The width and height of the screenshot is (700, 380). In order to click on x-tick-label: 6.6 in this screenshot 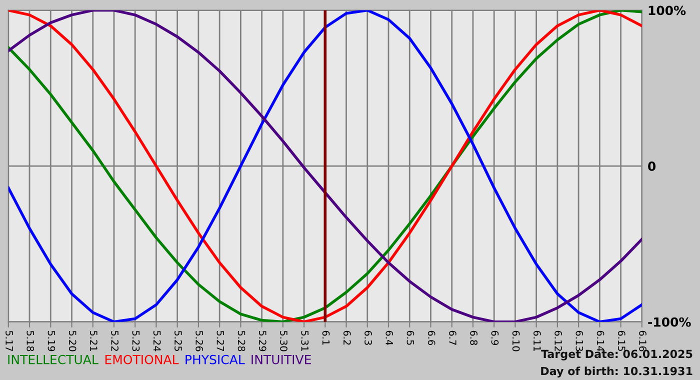, I will do `click(432, 338)`.